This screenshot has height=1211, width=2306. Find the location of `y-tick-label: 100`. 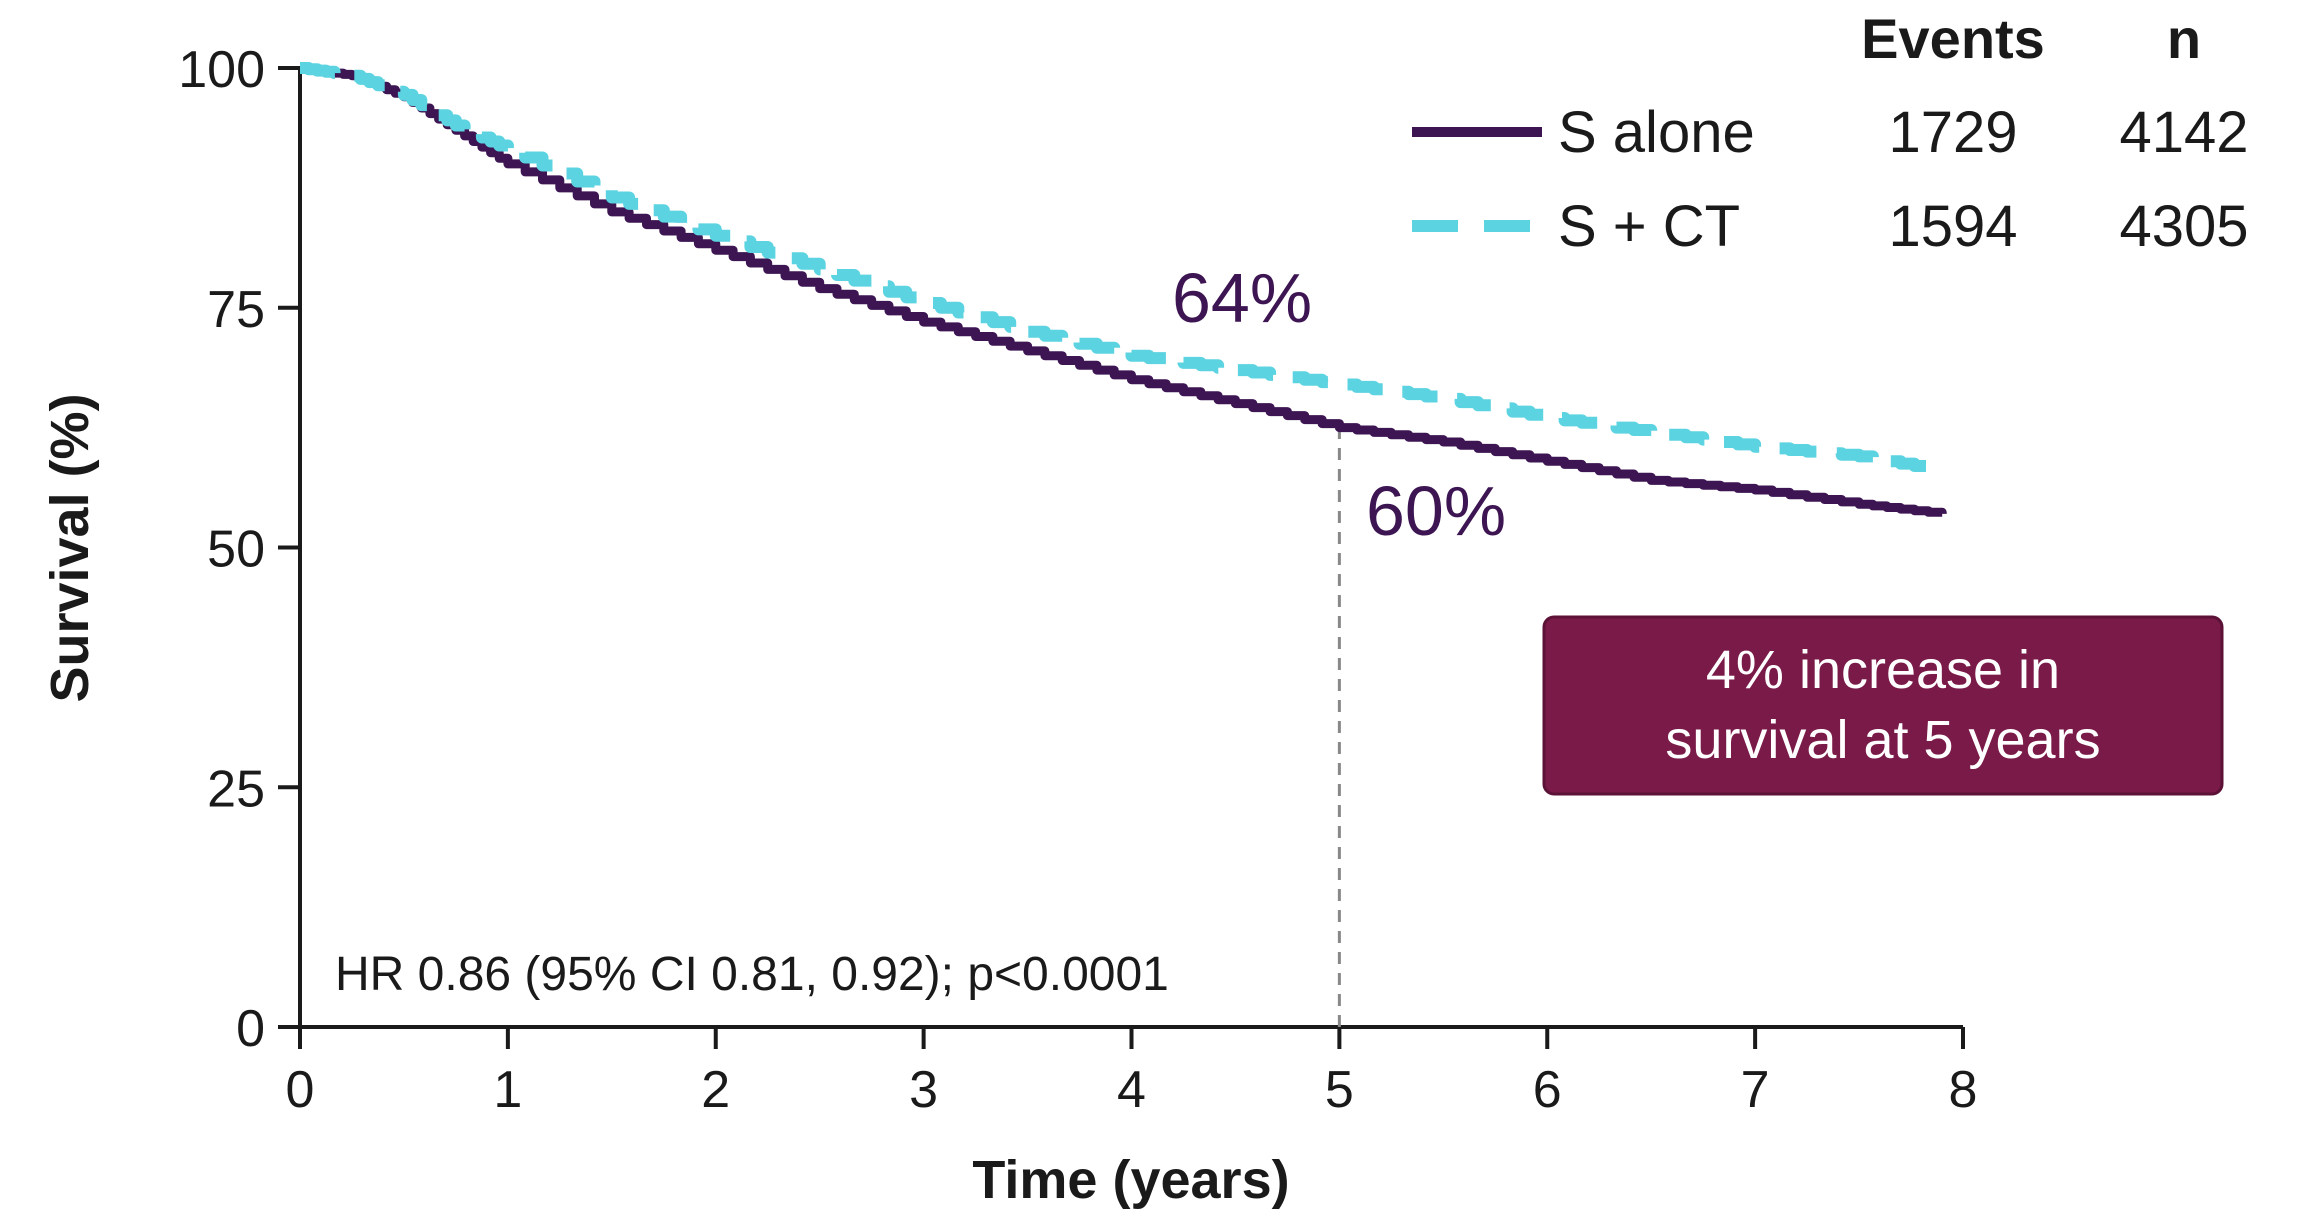

y-tick-label: 100 is located at coordinates (221, 70).